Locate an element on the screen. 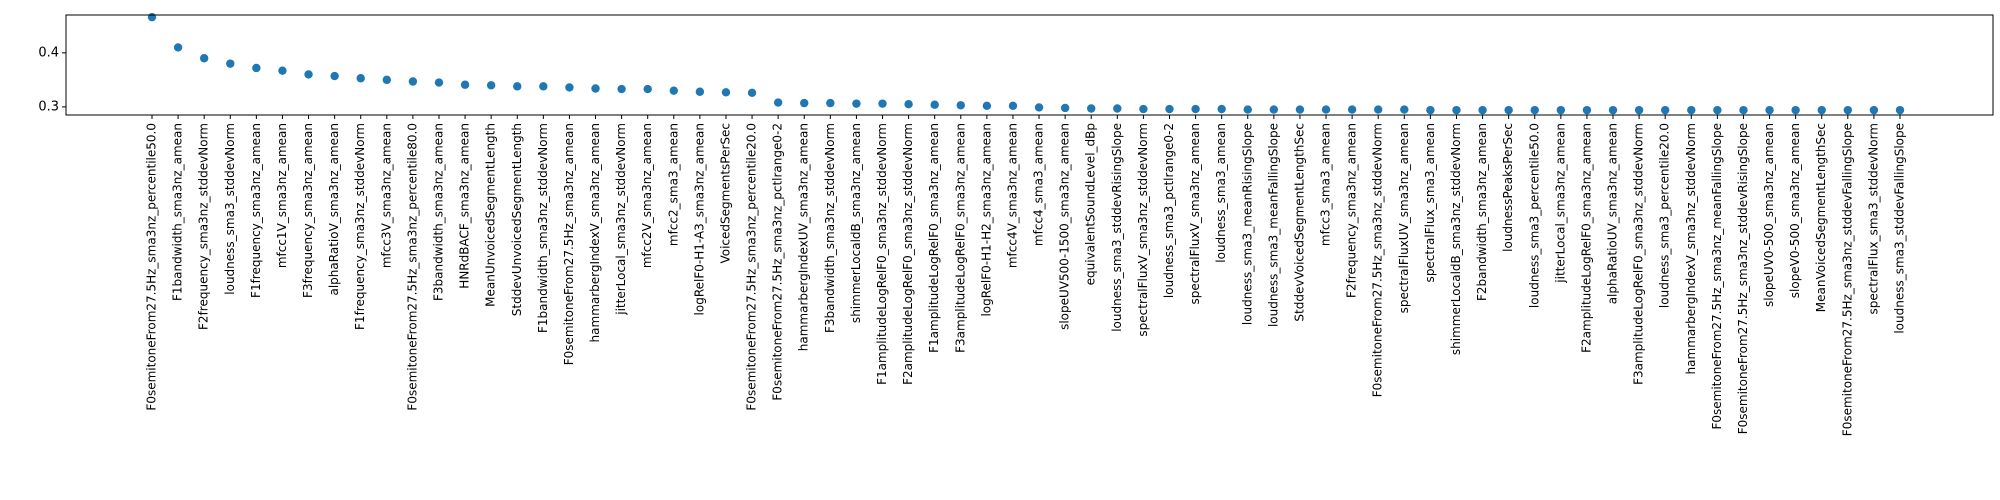  x-tick-label: mfcc4V_sma3nz_amean is located at coordinates (1012, 195).